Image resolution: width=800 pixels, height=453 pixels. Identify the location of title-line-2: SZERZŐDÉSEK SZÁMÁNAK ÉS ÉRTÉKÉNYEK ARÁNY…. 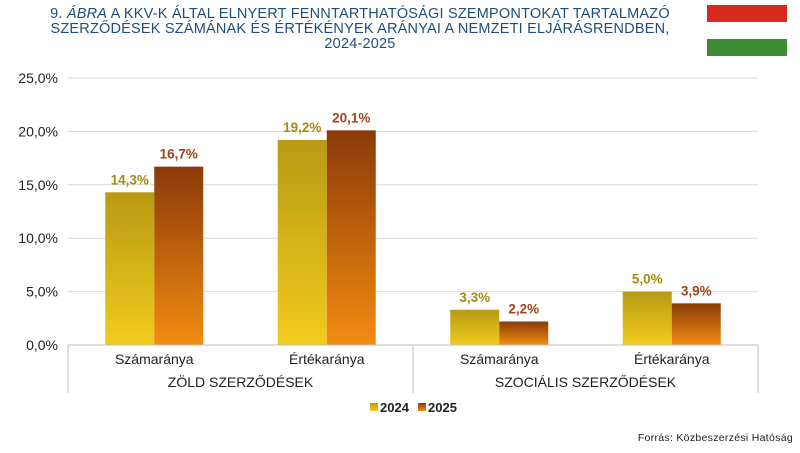
(360, 29).